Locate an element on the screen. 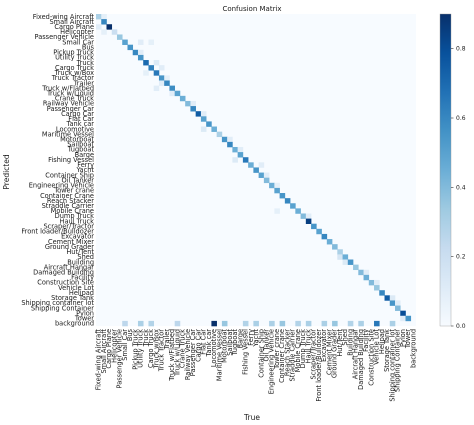 The image size is (474, 425). x-tick-label: Fishing Vessel is located at coordinates (246, 352).